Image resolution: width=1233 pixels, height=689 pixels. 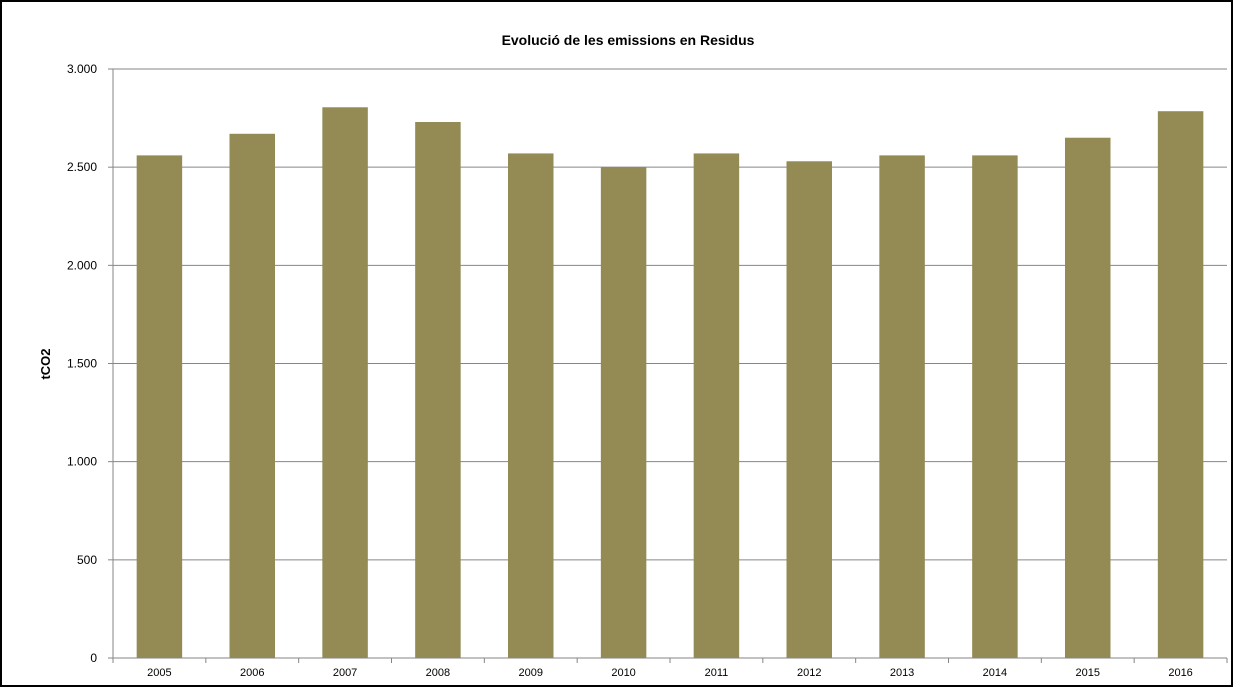 I want to click on x-tick-label: 2010, so click(x=623, y=673).